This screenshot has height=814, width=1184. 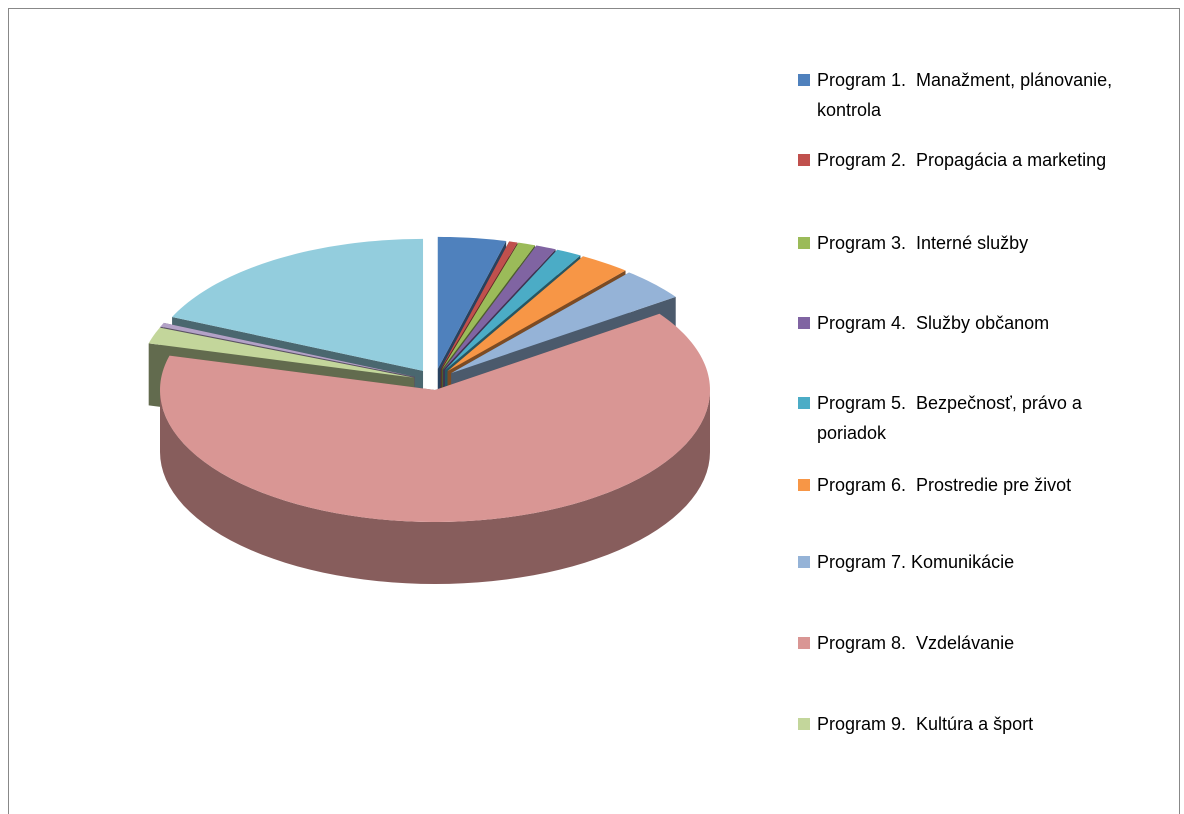 I want to click on legend-item: Program 8. Vzdelávanie, so click(x=957, y=643).